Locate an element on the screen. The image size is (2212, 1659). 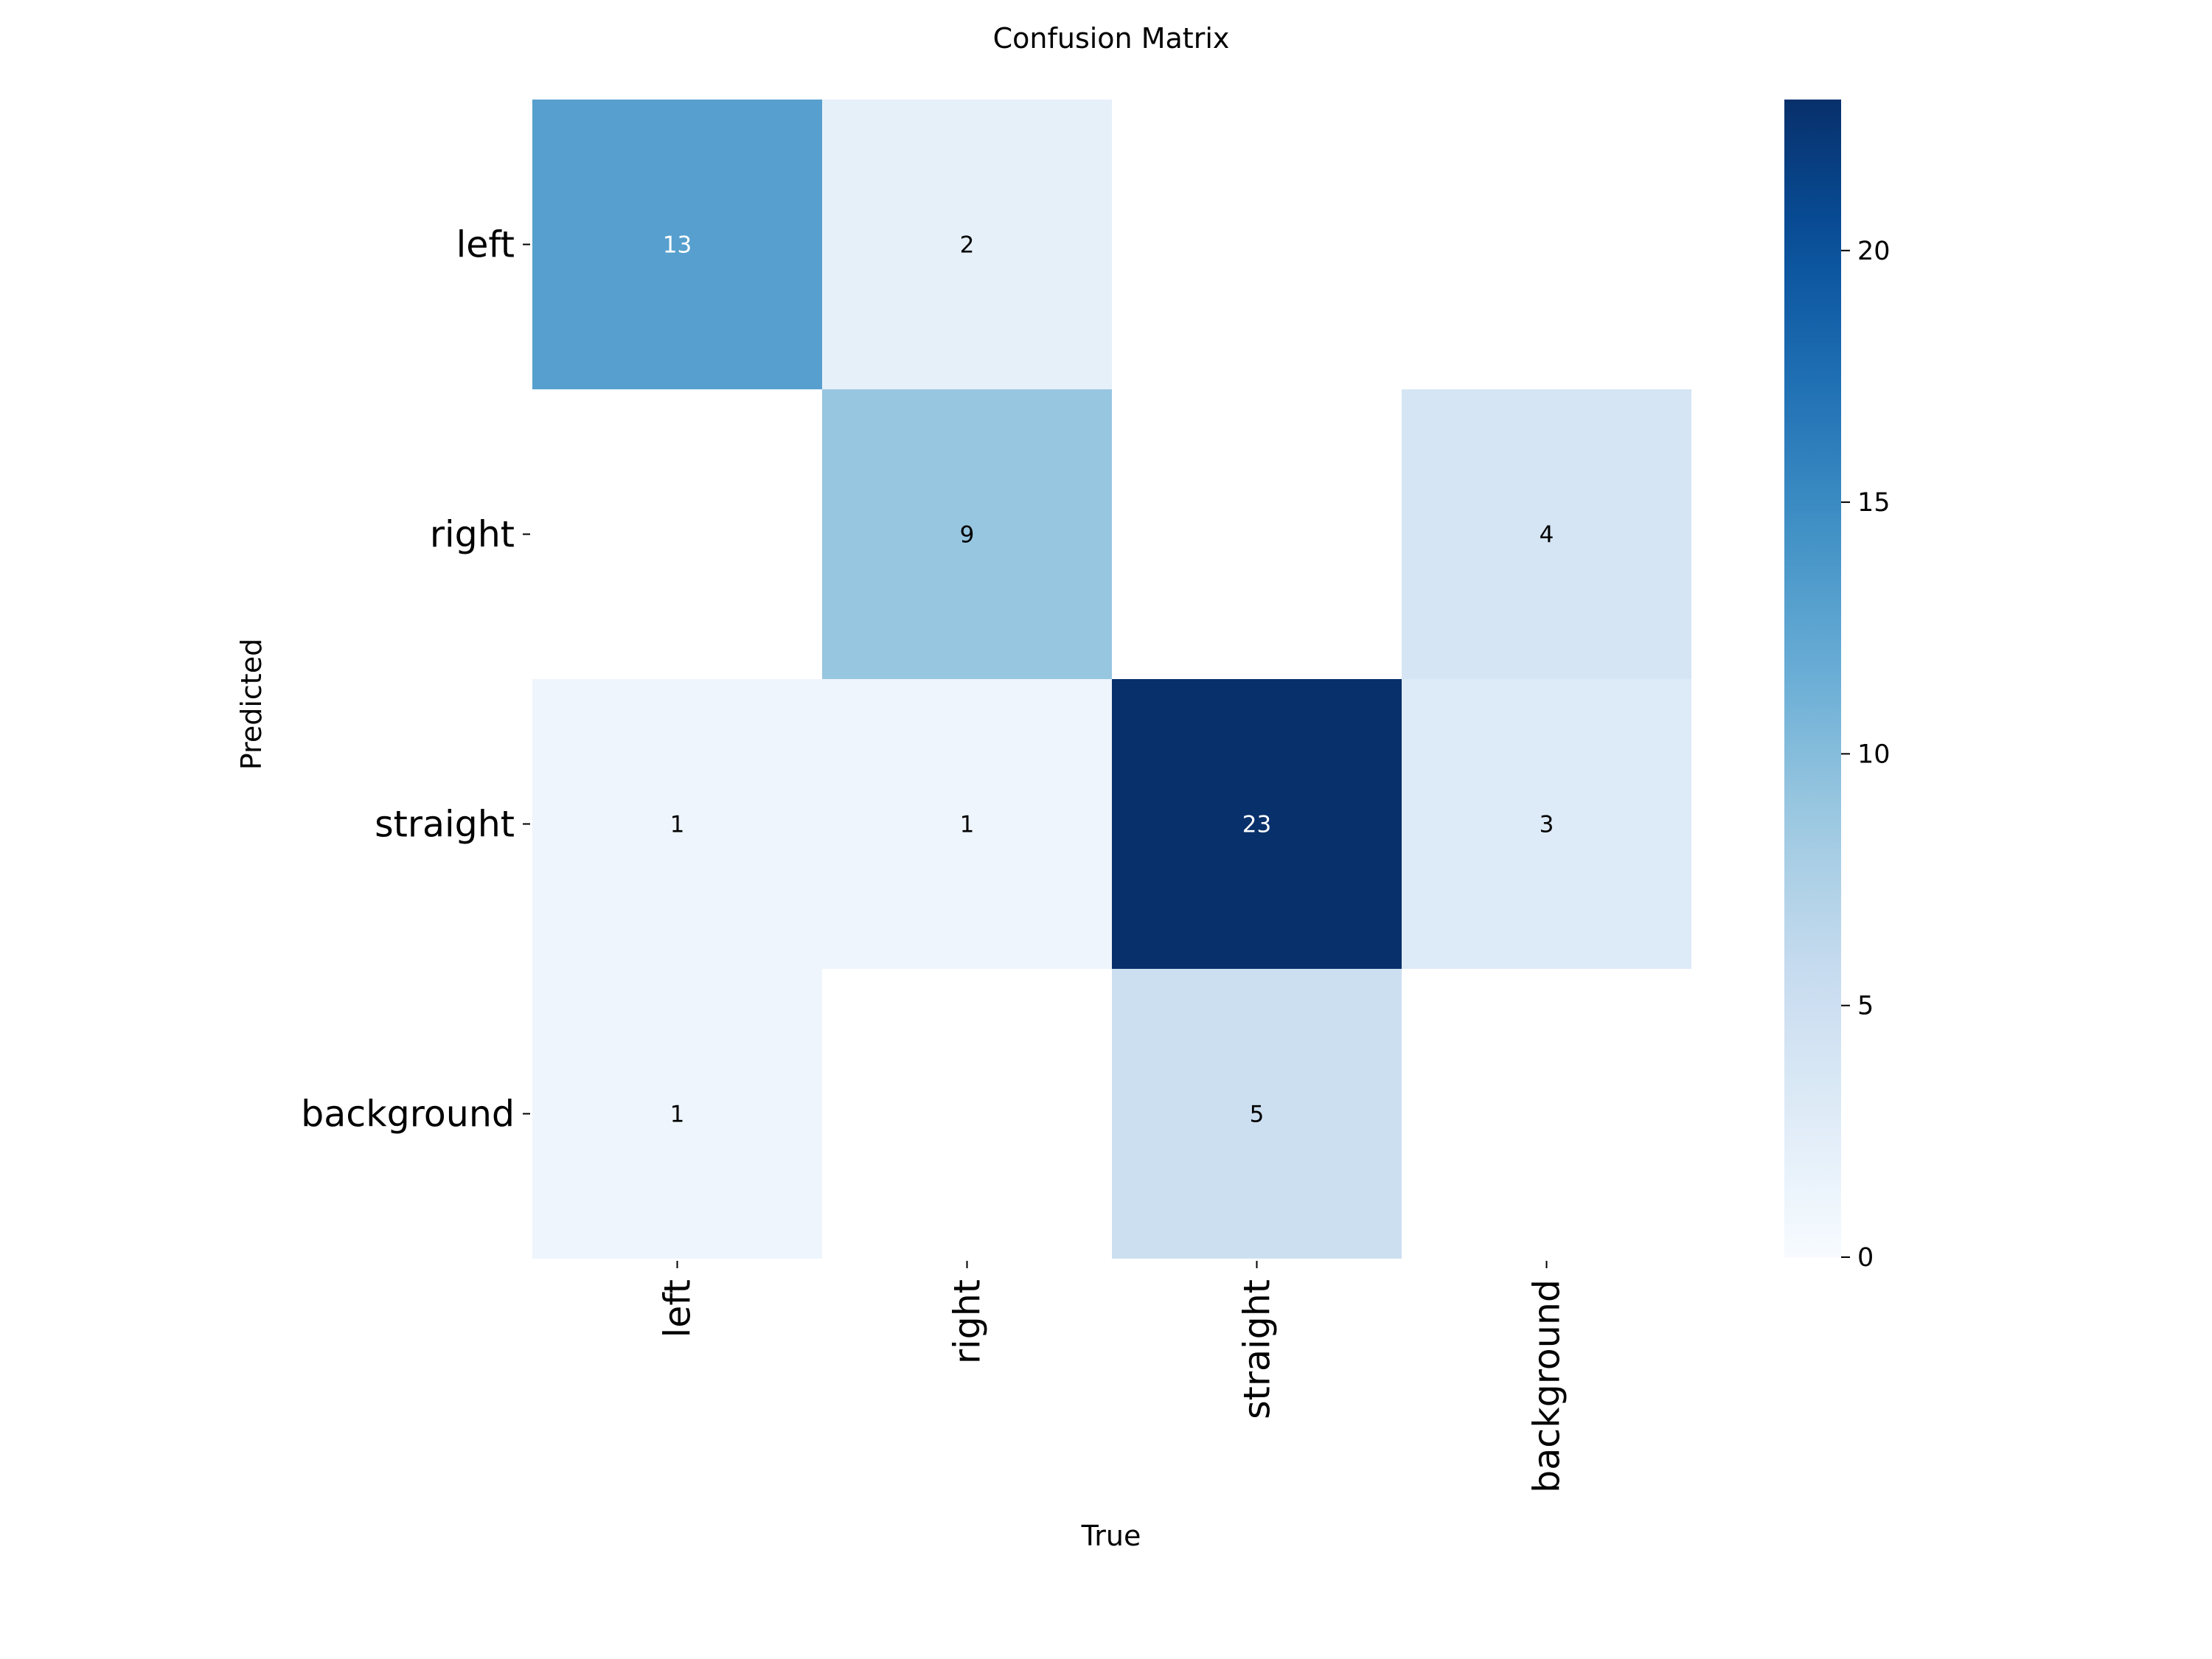
y-axis-label: Predicted is located at coordinates (251, 704).